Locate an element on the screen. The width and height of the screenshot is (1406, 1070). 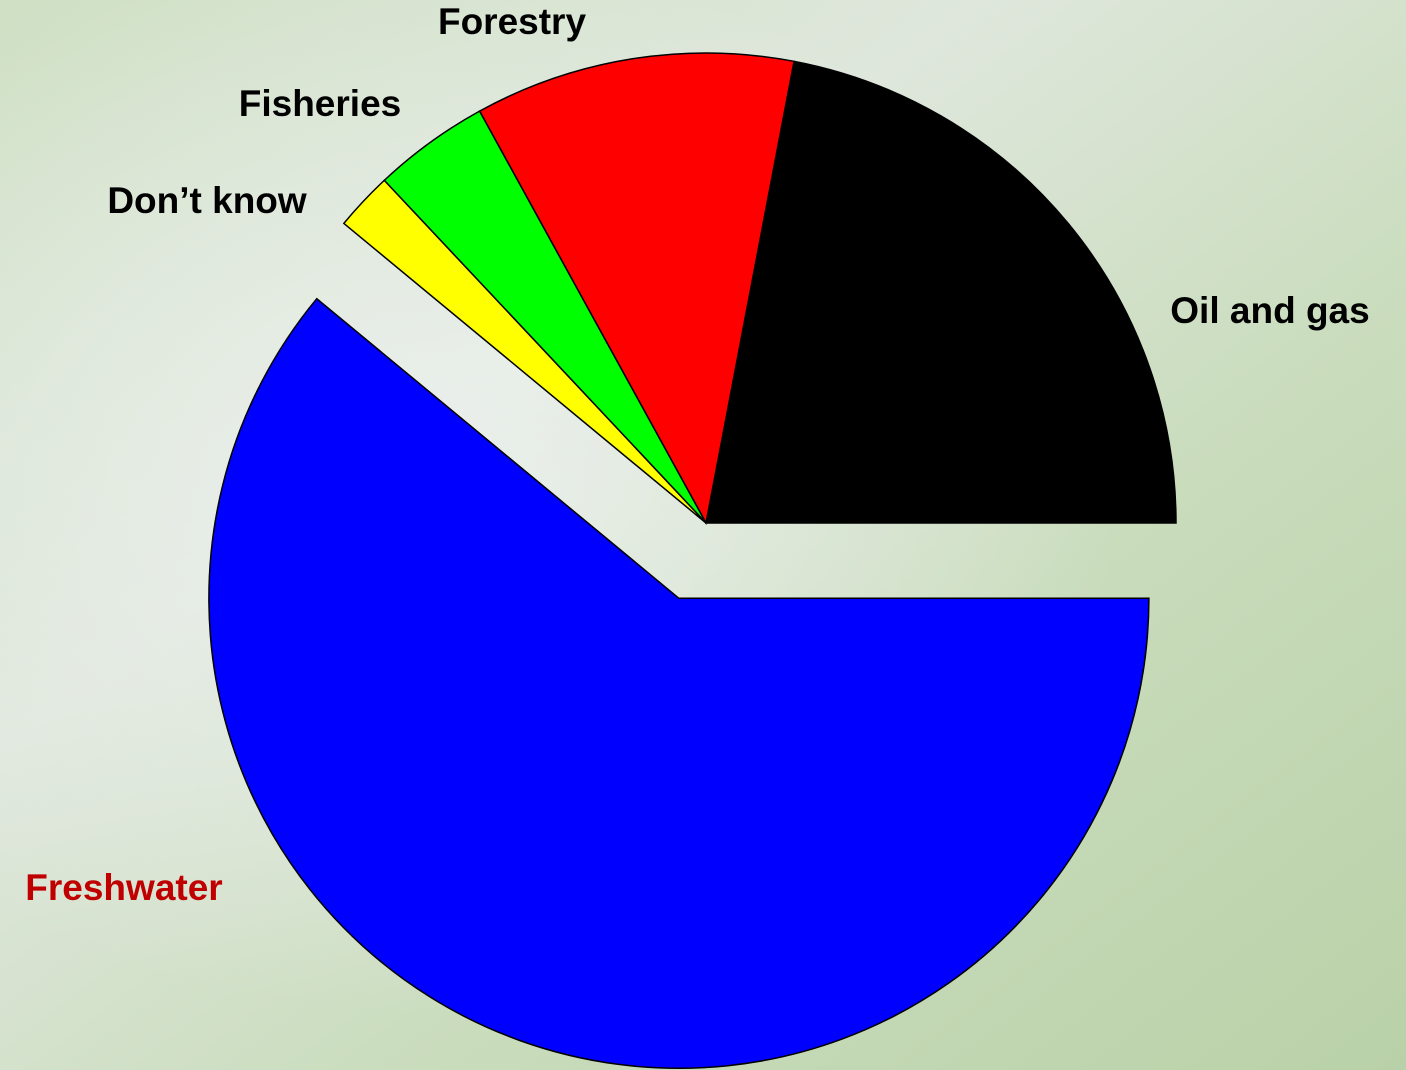
slice-label: Freshwater is located at coordinates (123, 887).